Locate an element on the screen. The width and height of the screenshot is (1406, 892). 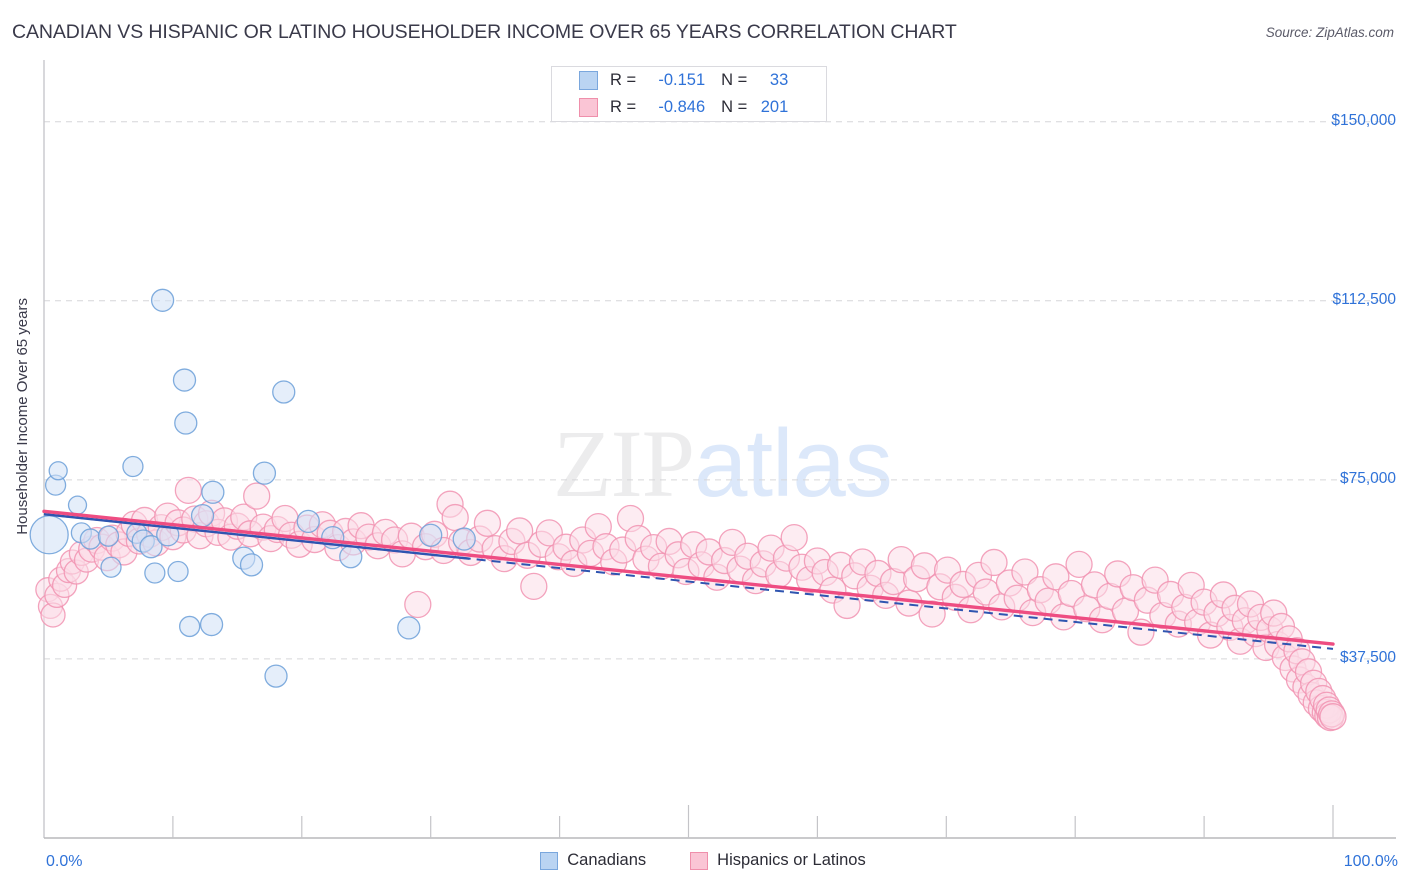
legend-swatch-hispanics is located at coordinates (588, 107).